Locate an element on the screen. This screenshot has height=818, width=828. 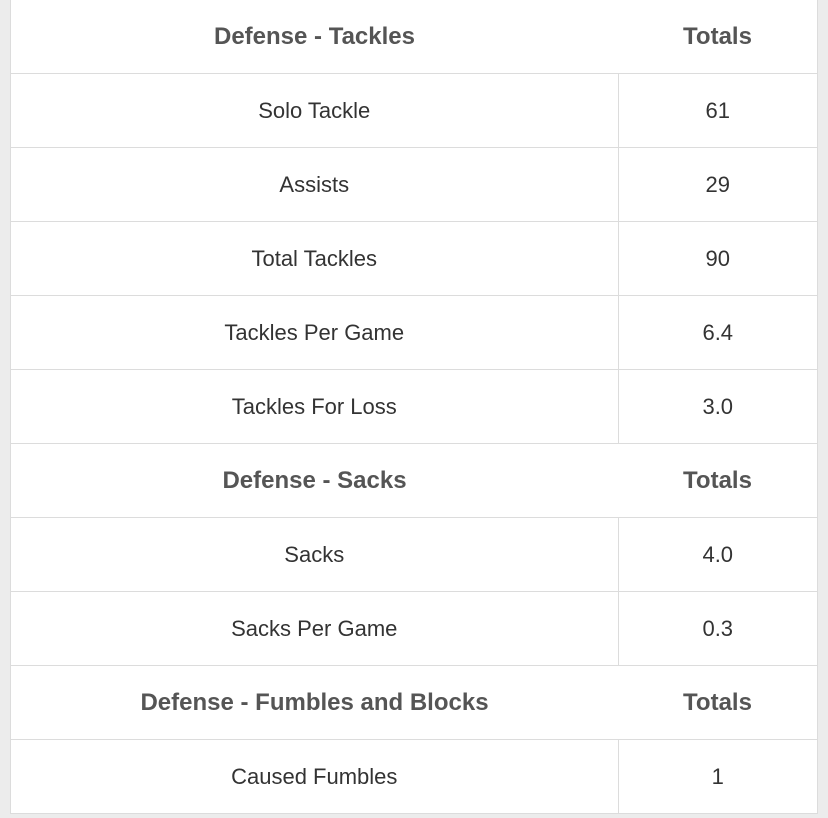
stat-label: Sacks Per Game is located at coordinates (314, 628).